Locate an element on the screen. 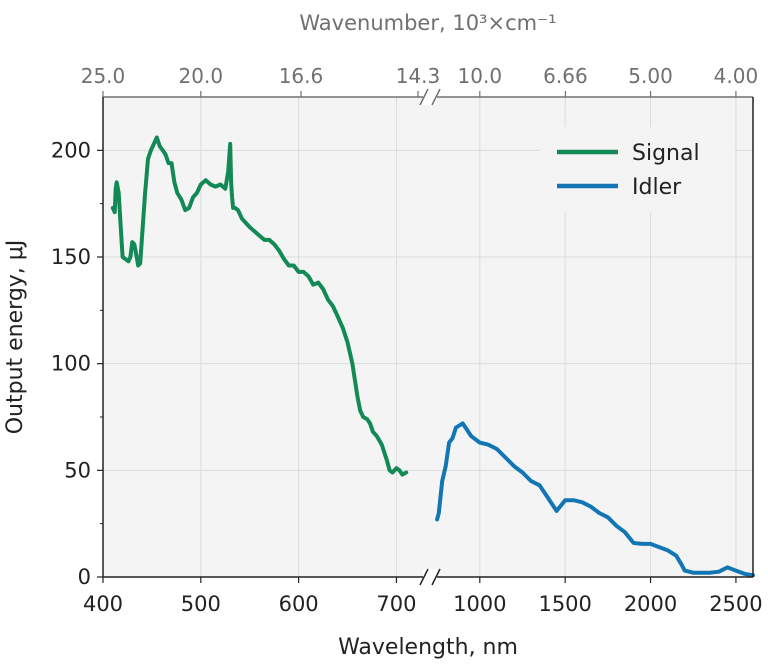 This screenshot has height=669, width=768. legend-signal-label: Signal is located at coordinates (666, 153).